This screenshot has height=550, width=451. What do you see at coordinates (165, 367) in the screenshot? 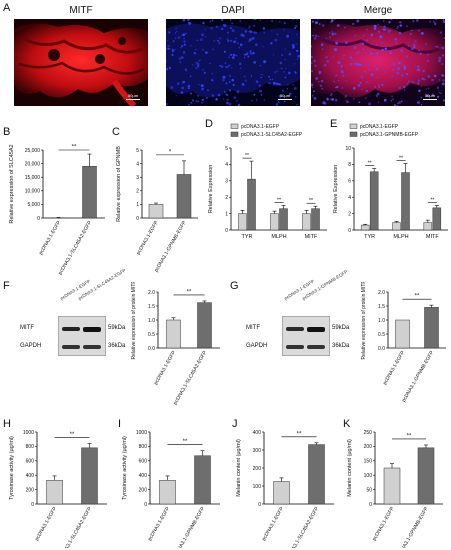
I see `x-tick-label: pcDNA3.1-EGFP` at bounding box center [165, 367].